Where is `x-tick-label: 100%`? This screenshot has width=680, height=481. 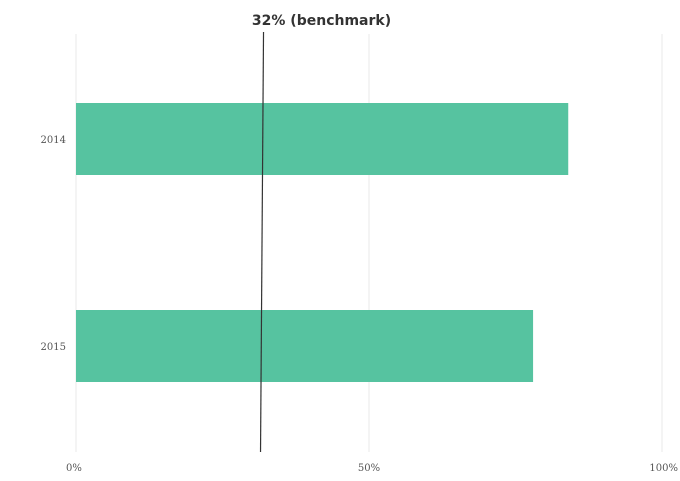
x-tick-label: 100% is located at coordinates (663, 468).